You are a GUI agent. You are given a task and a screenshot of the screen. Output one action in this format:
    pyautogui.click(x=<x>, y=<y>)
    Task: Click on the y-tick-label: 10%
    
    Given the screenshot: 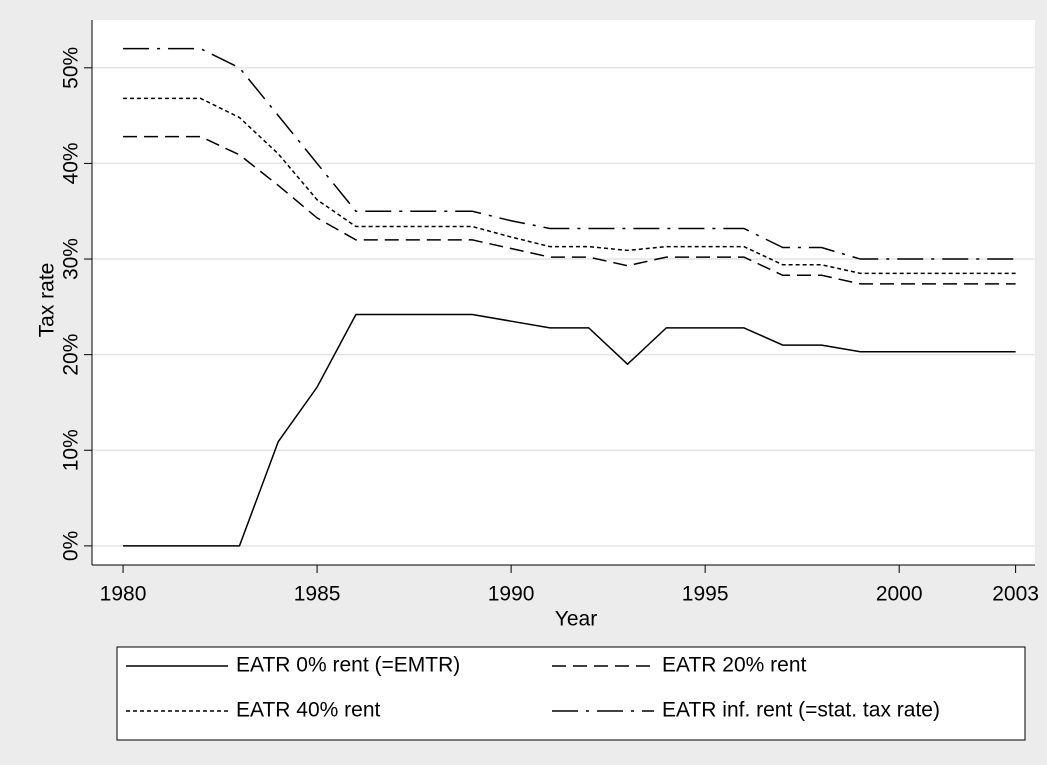 What is the action you would take?
    pyautogui.click(x=71, y=450)
    